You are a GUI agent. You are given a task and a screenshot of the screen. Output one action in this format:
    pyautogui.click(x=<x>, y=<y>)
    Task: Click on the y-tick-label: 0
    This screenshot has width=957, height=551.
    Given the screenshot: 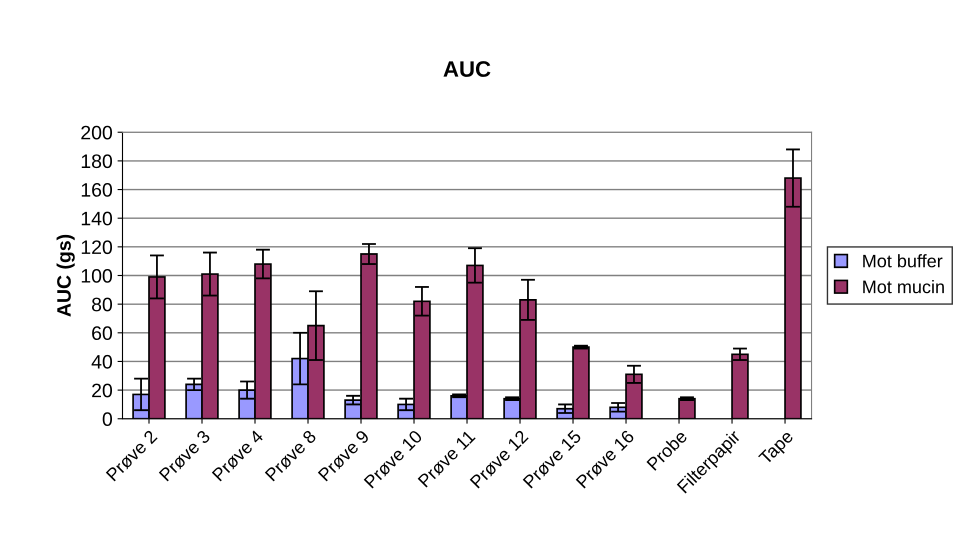 What is the action you would take?
    pyautogui.click(x=107, y=419)
    